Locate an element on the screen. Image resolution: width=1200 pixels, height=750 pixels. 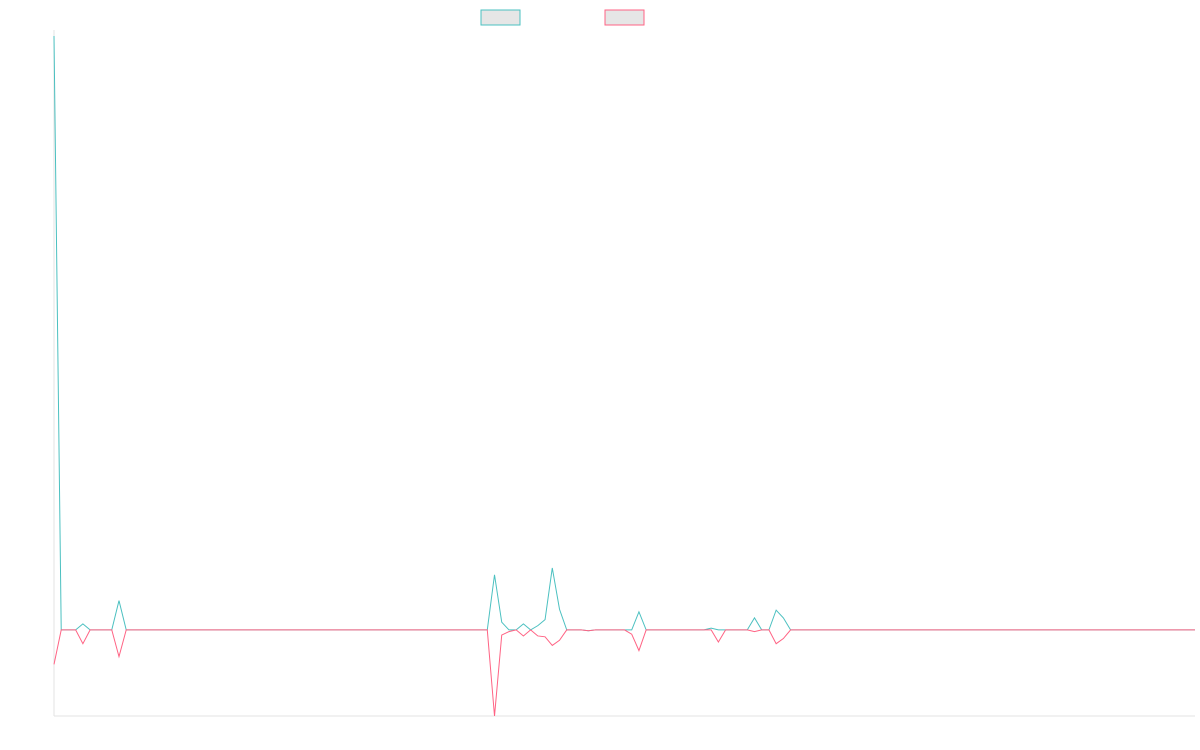
legend is located at coordinates (562, 17).